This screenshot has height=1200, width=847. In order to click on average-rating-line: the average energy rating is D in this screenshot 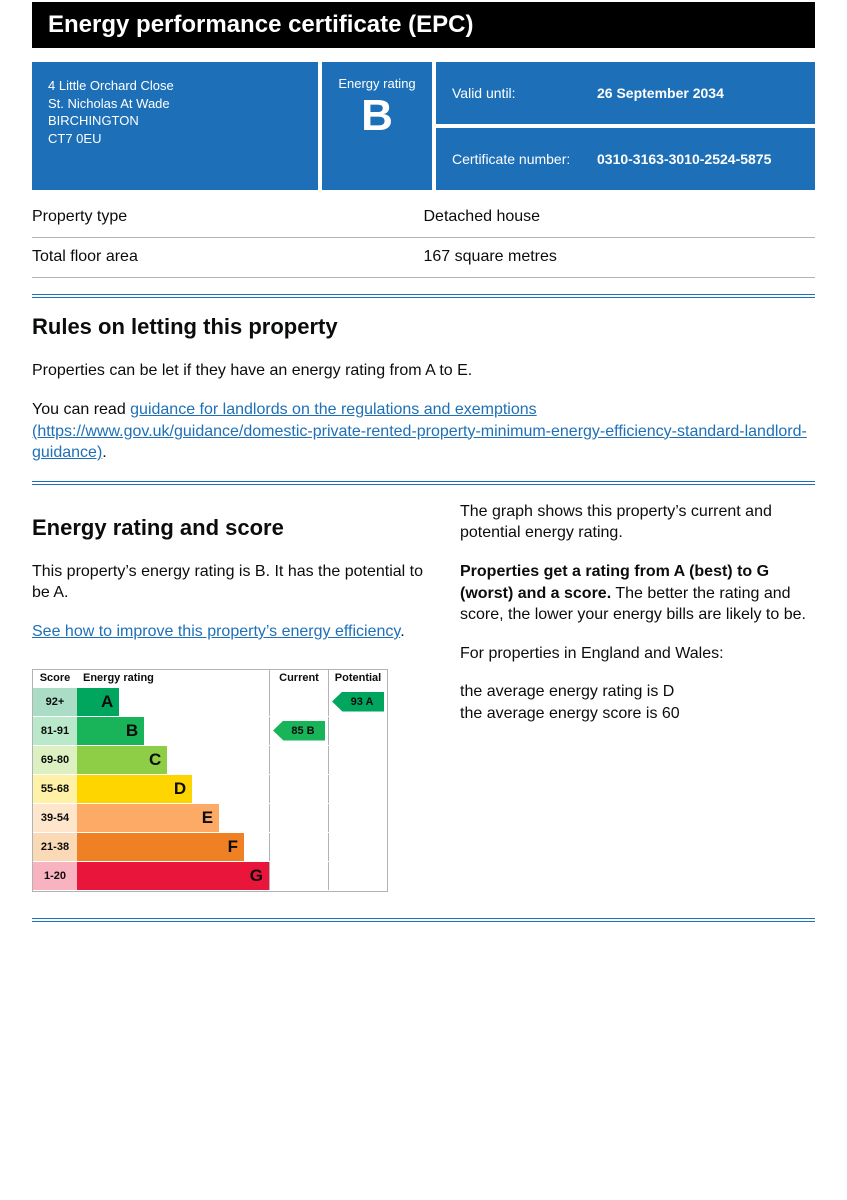, I will do `click(567, 692)`.